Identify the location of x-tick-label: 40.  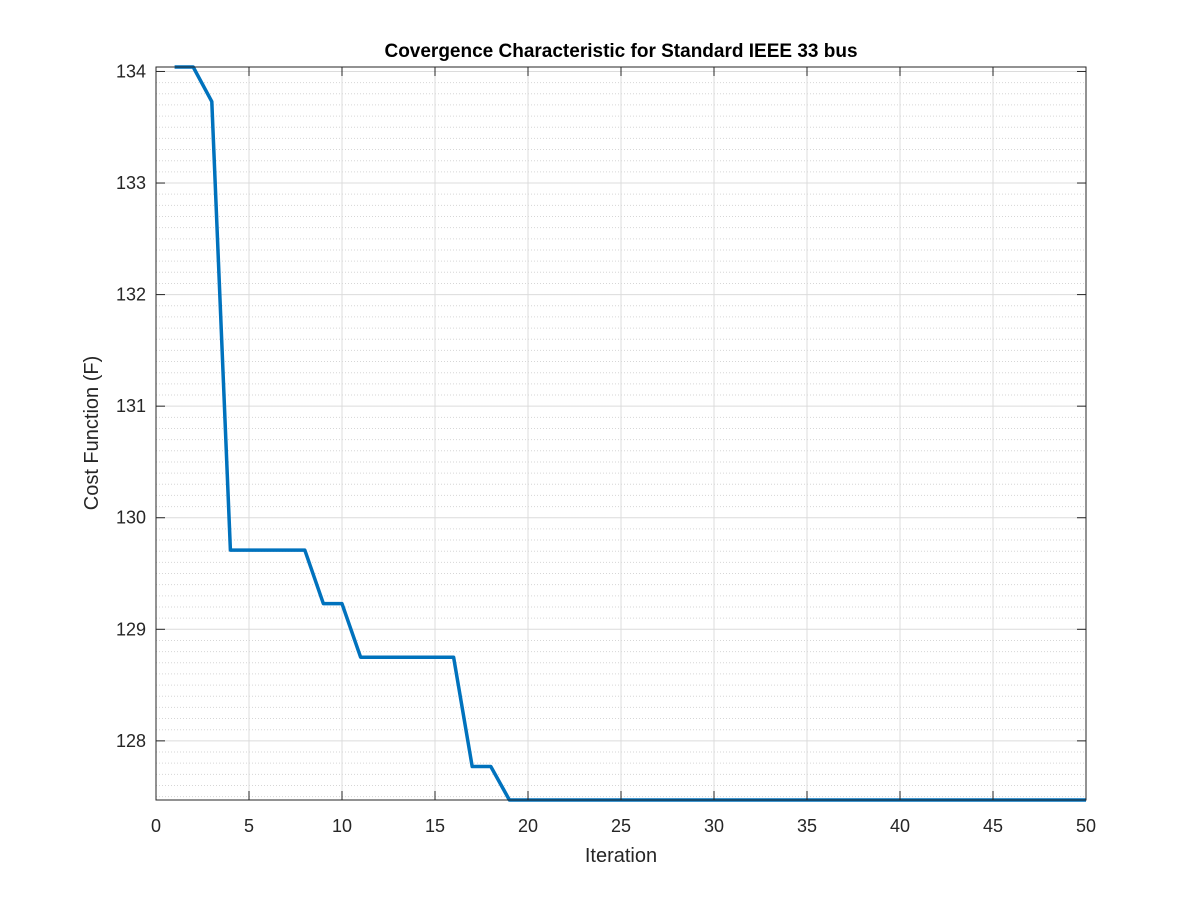
(900, 826).